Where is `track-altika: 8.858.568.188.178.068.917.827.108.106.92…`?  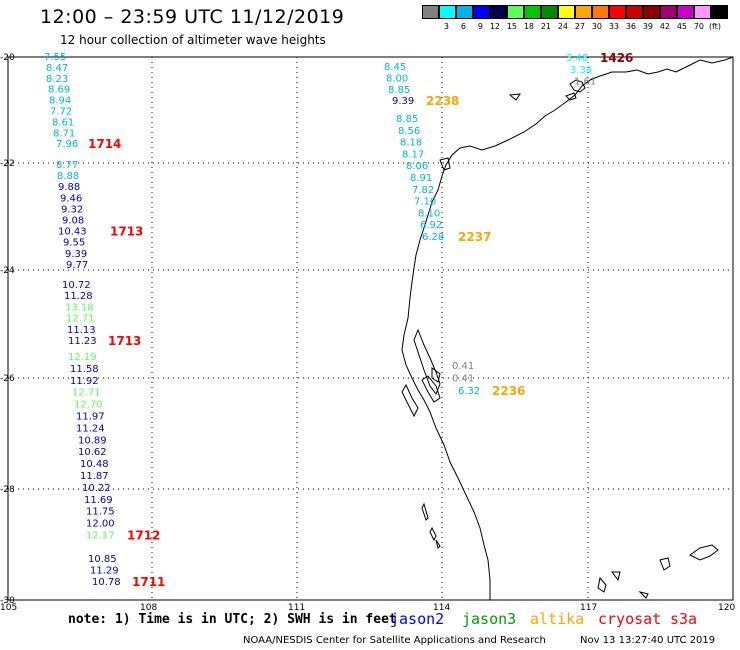 track-altika: 8.858.568.188.178.068.917.827.108.106.92… is located at coordinates (443, 179).